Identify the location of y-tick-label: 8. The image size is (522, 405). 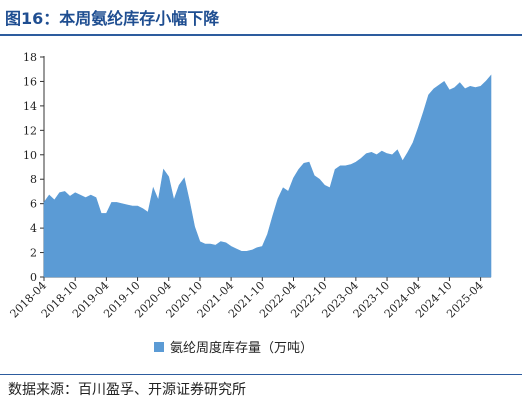
(33, 179).